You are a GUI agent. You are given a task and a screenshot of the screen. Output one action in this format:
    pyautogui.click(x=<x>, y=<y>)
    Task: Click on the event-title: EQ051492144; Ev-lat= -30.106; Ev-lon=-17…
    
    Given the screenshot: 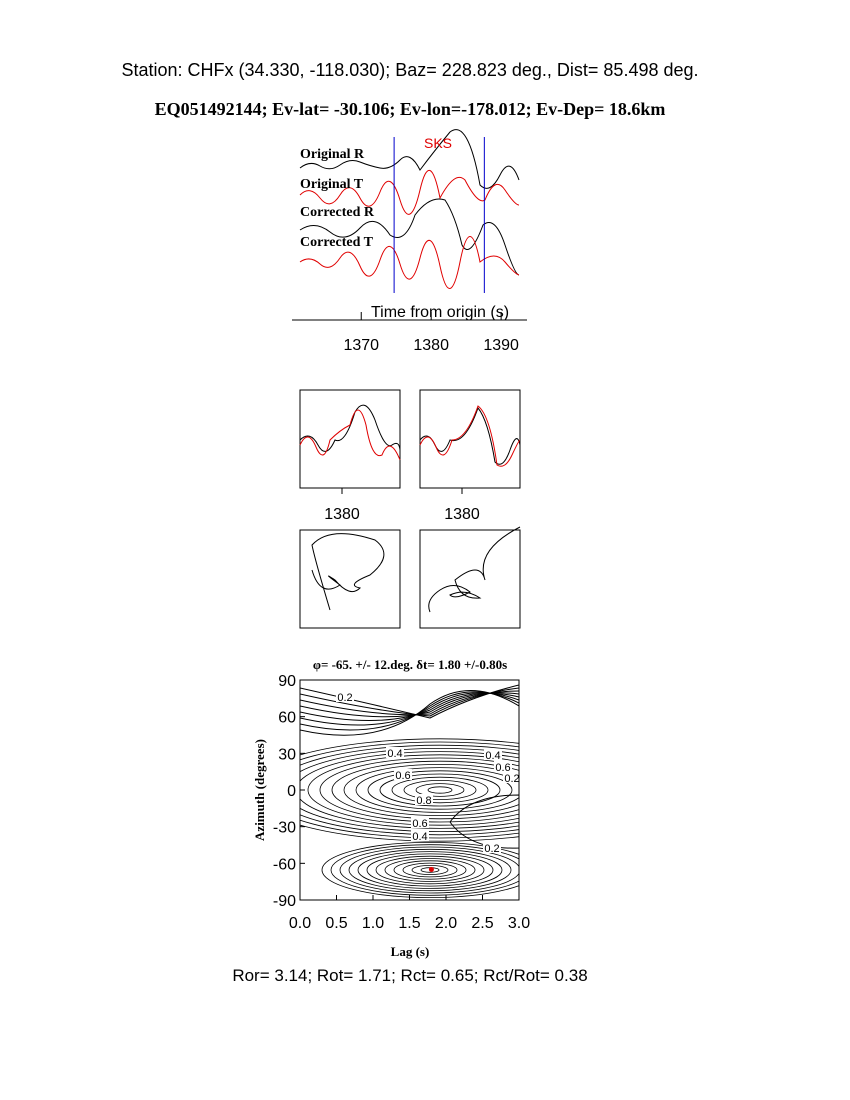 What is the action you would take?
    pyautogui.click(x=410, y=109)
    